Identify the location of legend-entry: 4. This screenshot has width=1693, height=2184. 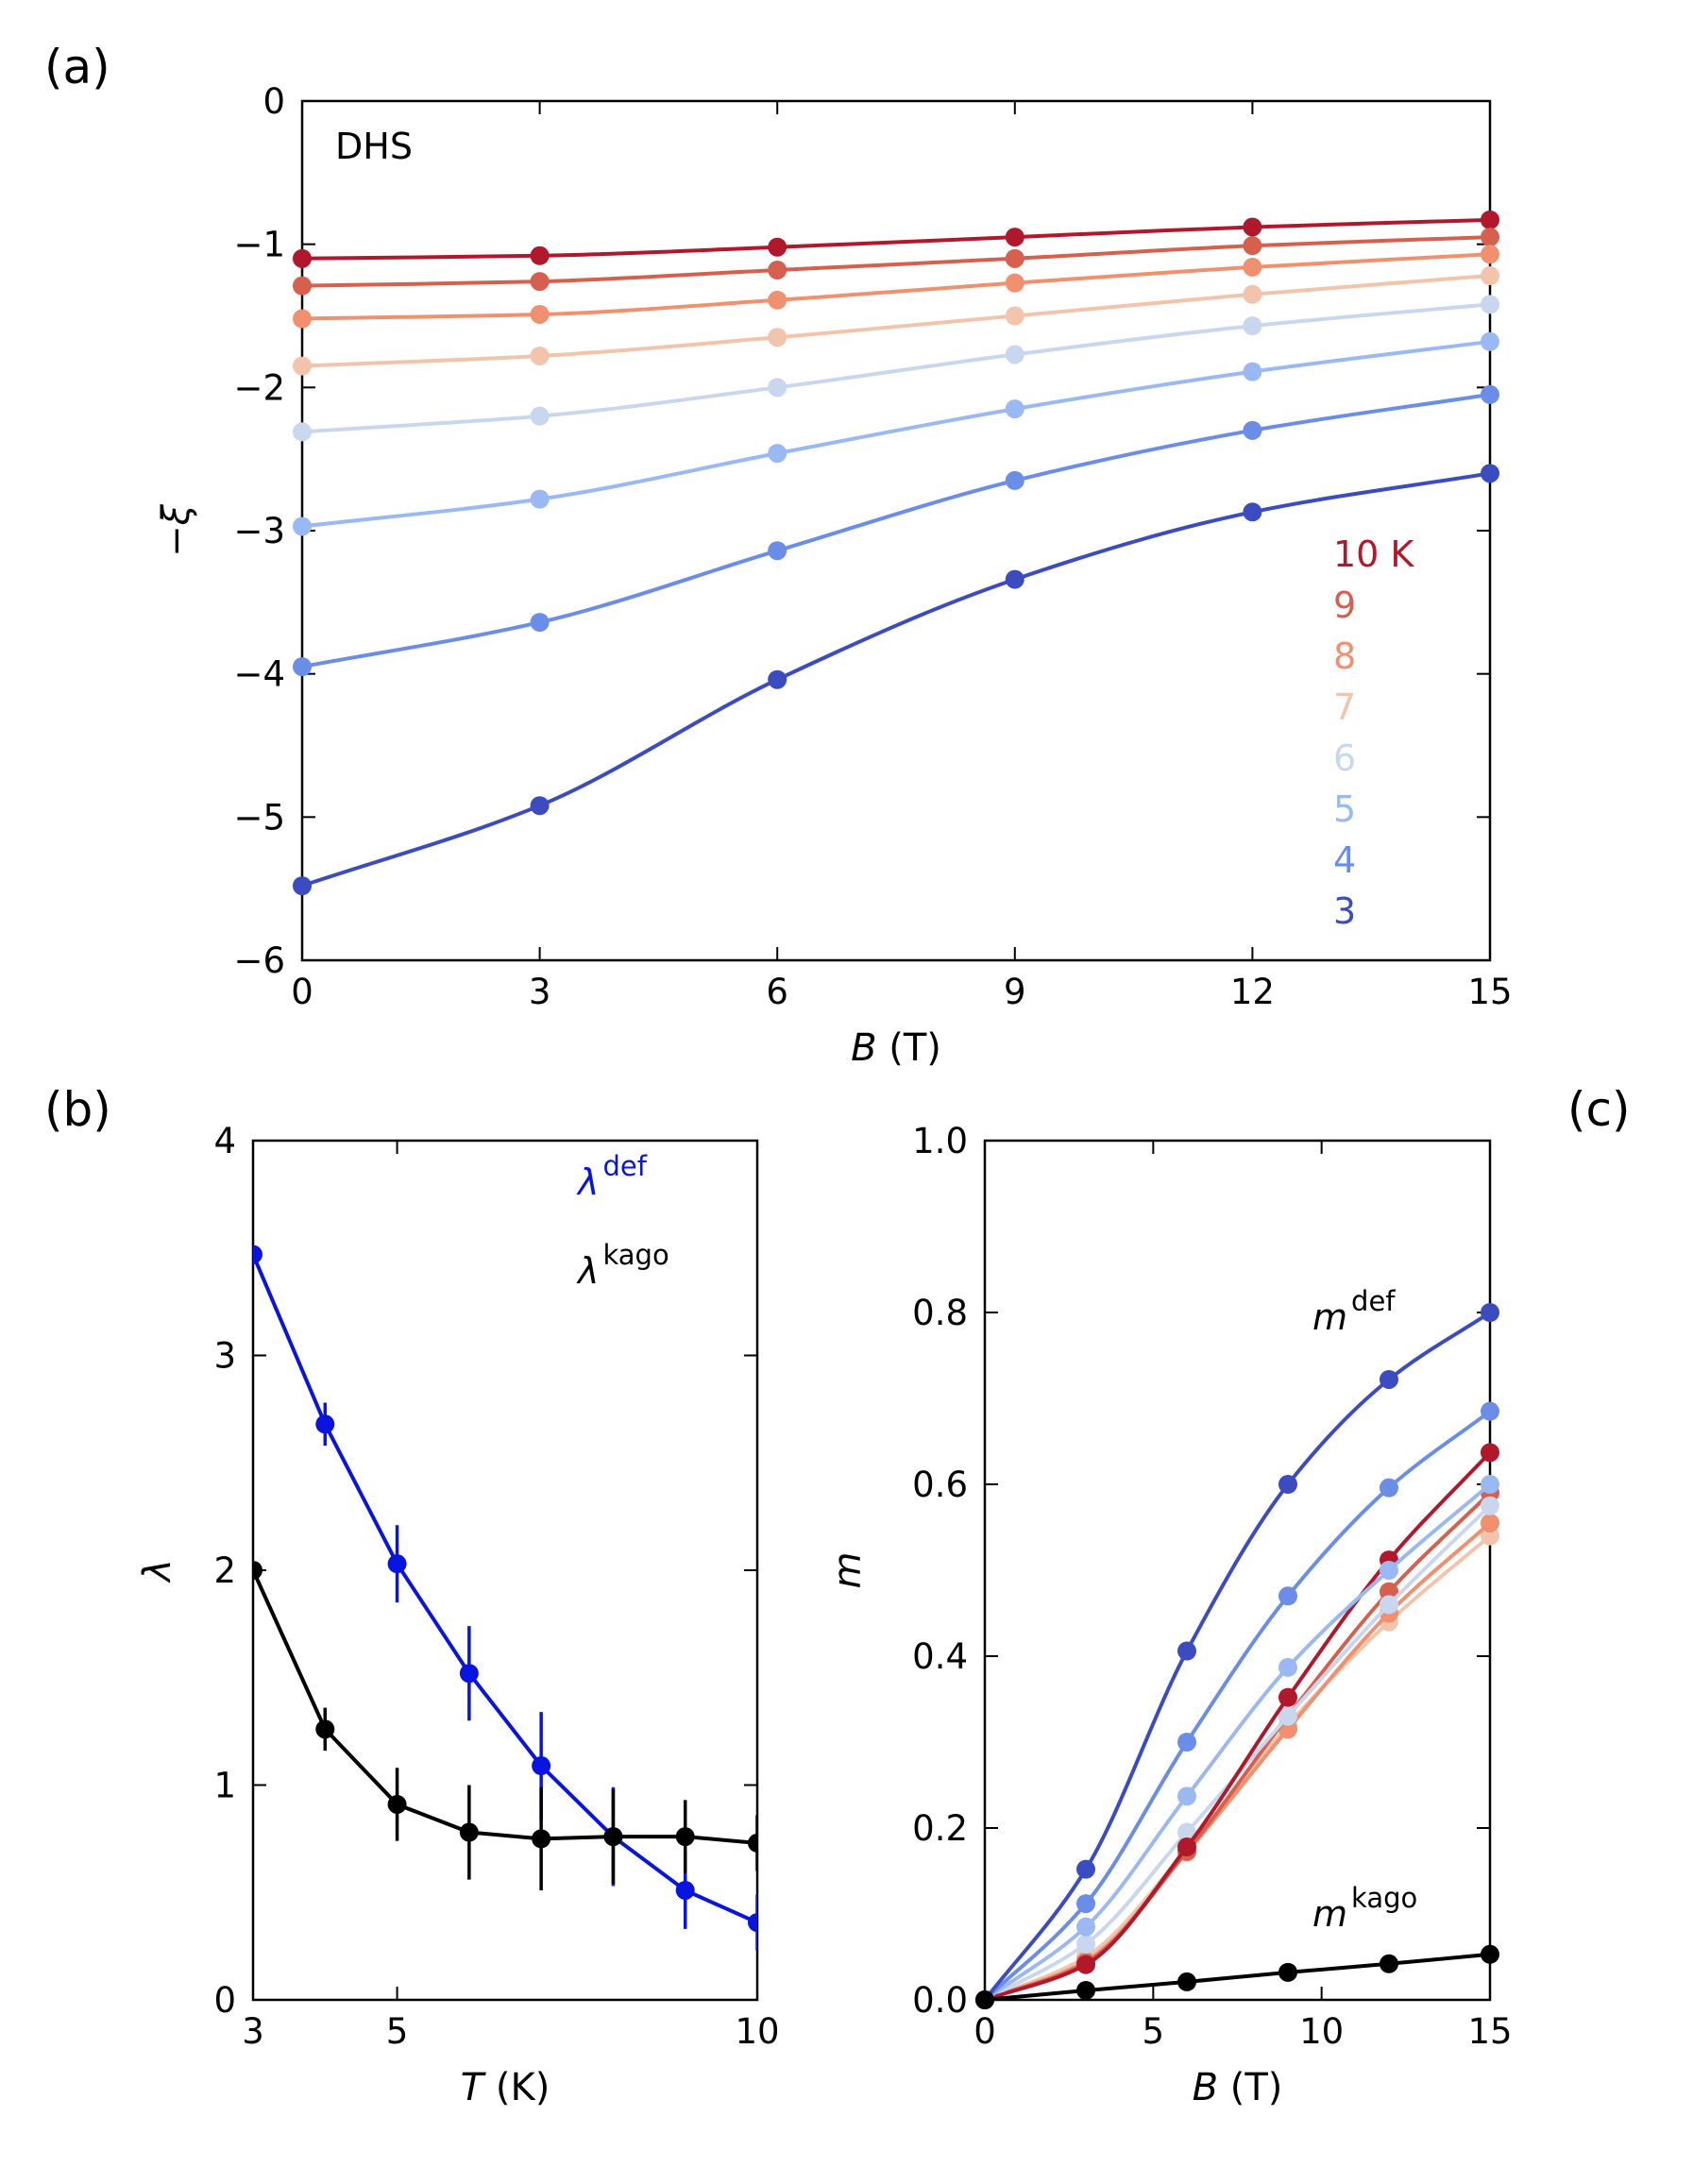
(1345, 860).